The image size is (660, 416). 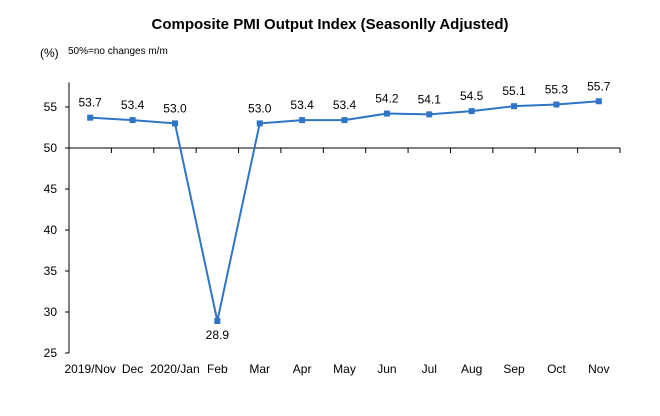 I want to click on x-tick-label: Sep, so click(x=514, y=369).